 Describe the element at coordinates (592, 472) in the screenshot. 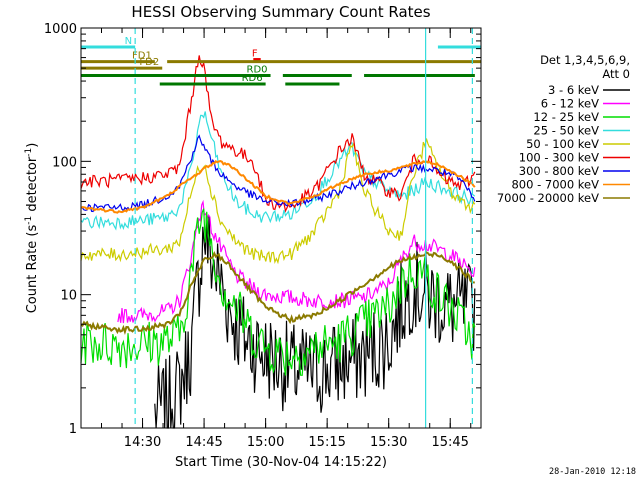

I see `plot-timestamp: 28-Jan-2010 12:18` at that location.